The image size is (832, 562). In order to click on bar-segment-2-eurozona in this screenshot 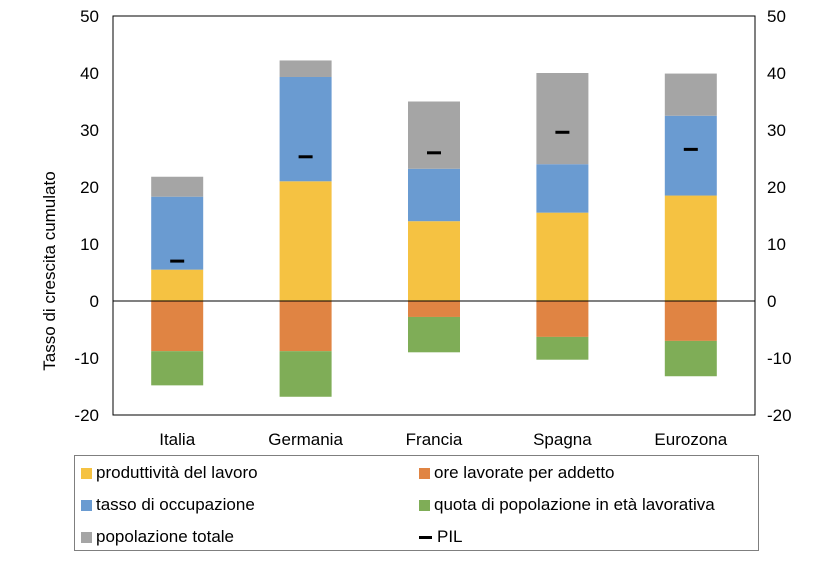, I will do `click(690, 321)`.